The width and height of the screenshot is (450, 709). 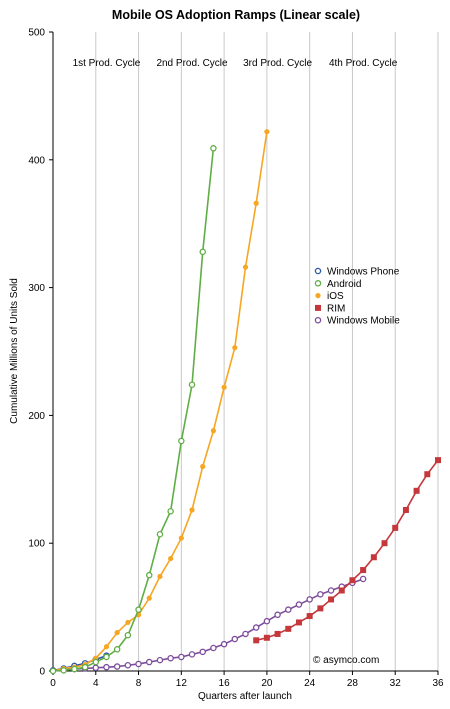 I want to click on y-axis-ticks: 0 100 200 300 400 500, so click(x=40, y=353).